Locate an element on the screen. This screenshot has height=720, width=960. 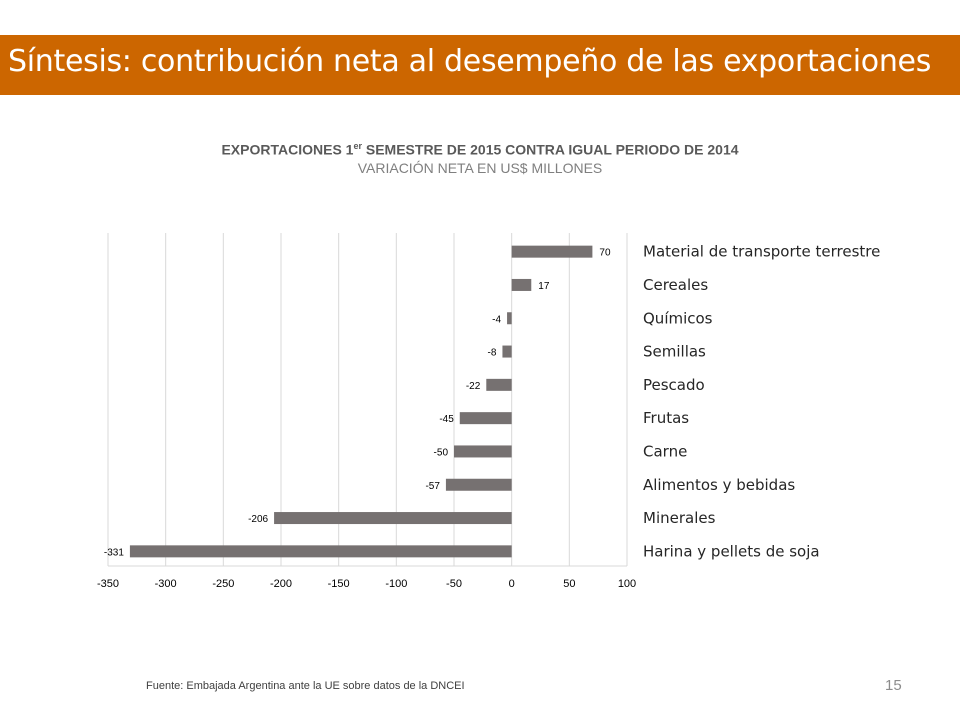
bar-value-label: -206 is located at coordinates (258, 519).